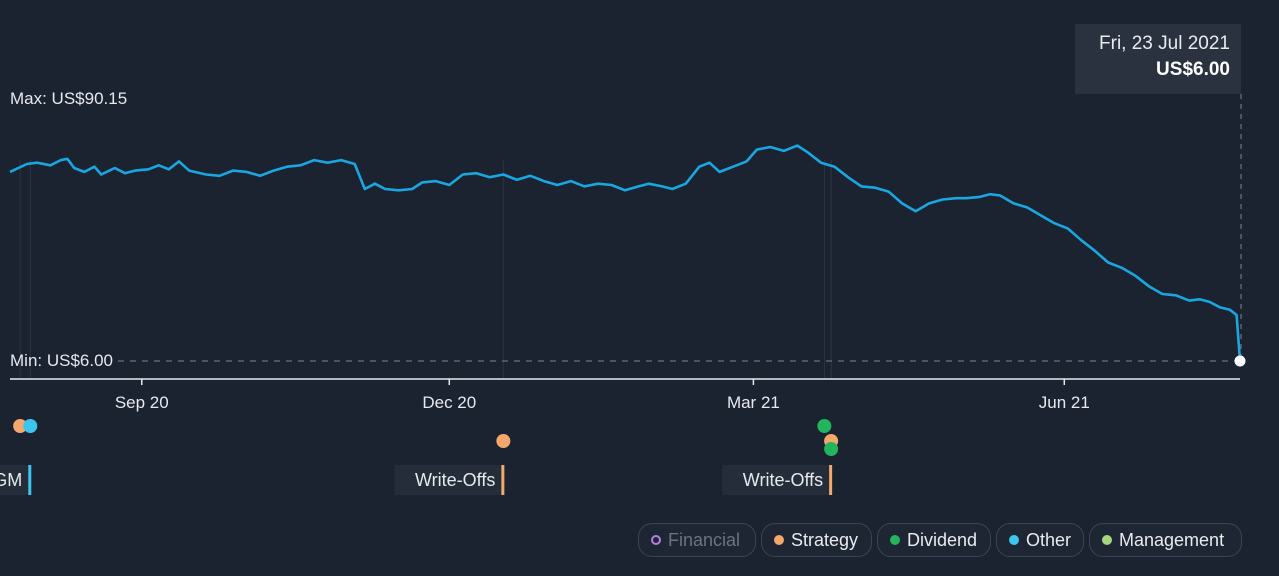 The height and width of the screenshot is (576, 1279). Describe the element at coordinates (1014, 540) in the screenshot. I see `legend-other-dot` at that location.